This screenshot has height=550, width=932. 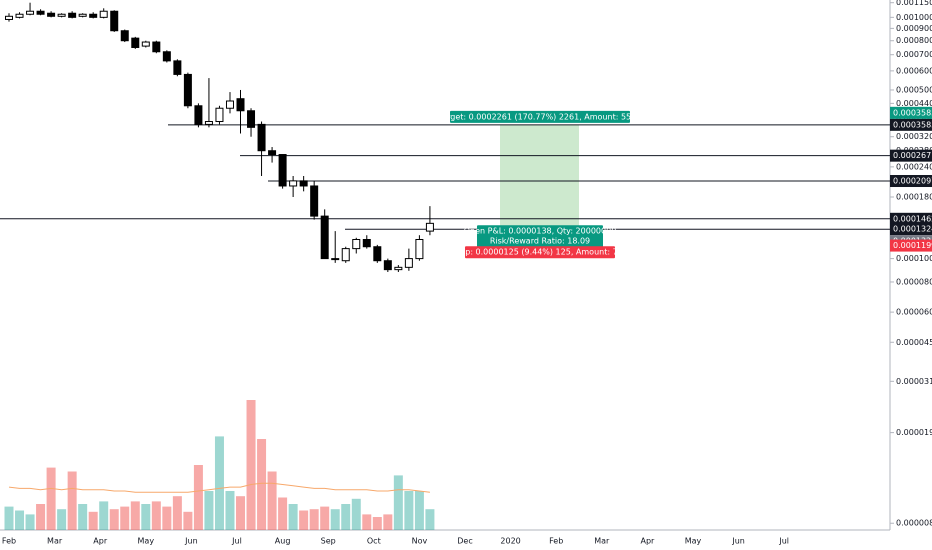 I want to click on x-tick-label: Nov, so click(x=420, y=541).